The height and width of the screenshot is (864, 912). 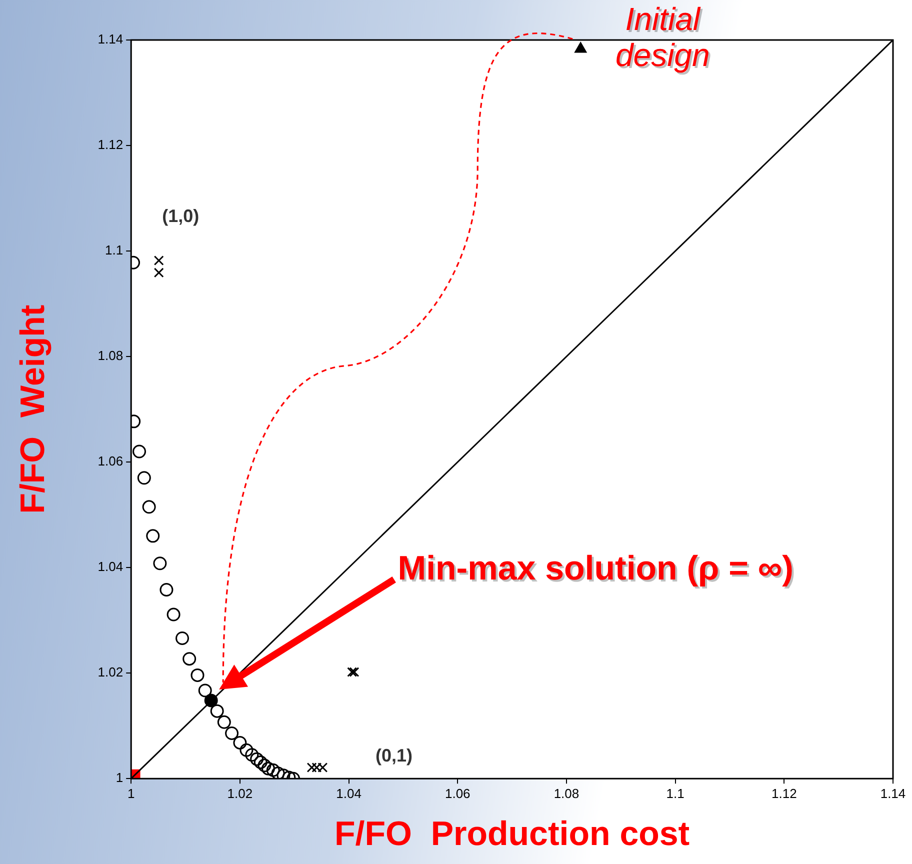 What do you see at coordinates (893, 793) in the screenshot?
I see `x-tick-label: 1.14` at bounding box center [893, 793].